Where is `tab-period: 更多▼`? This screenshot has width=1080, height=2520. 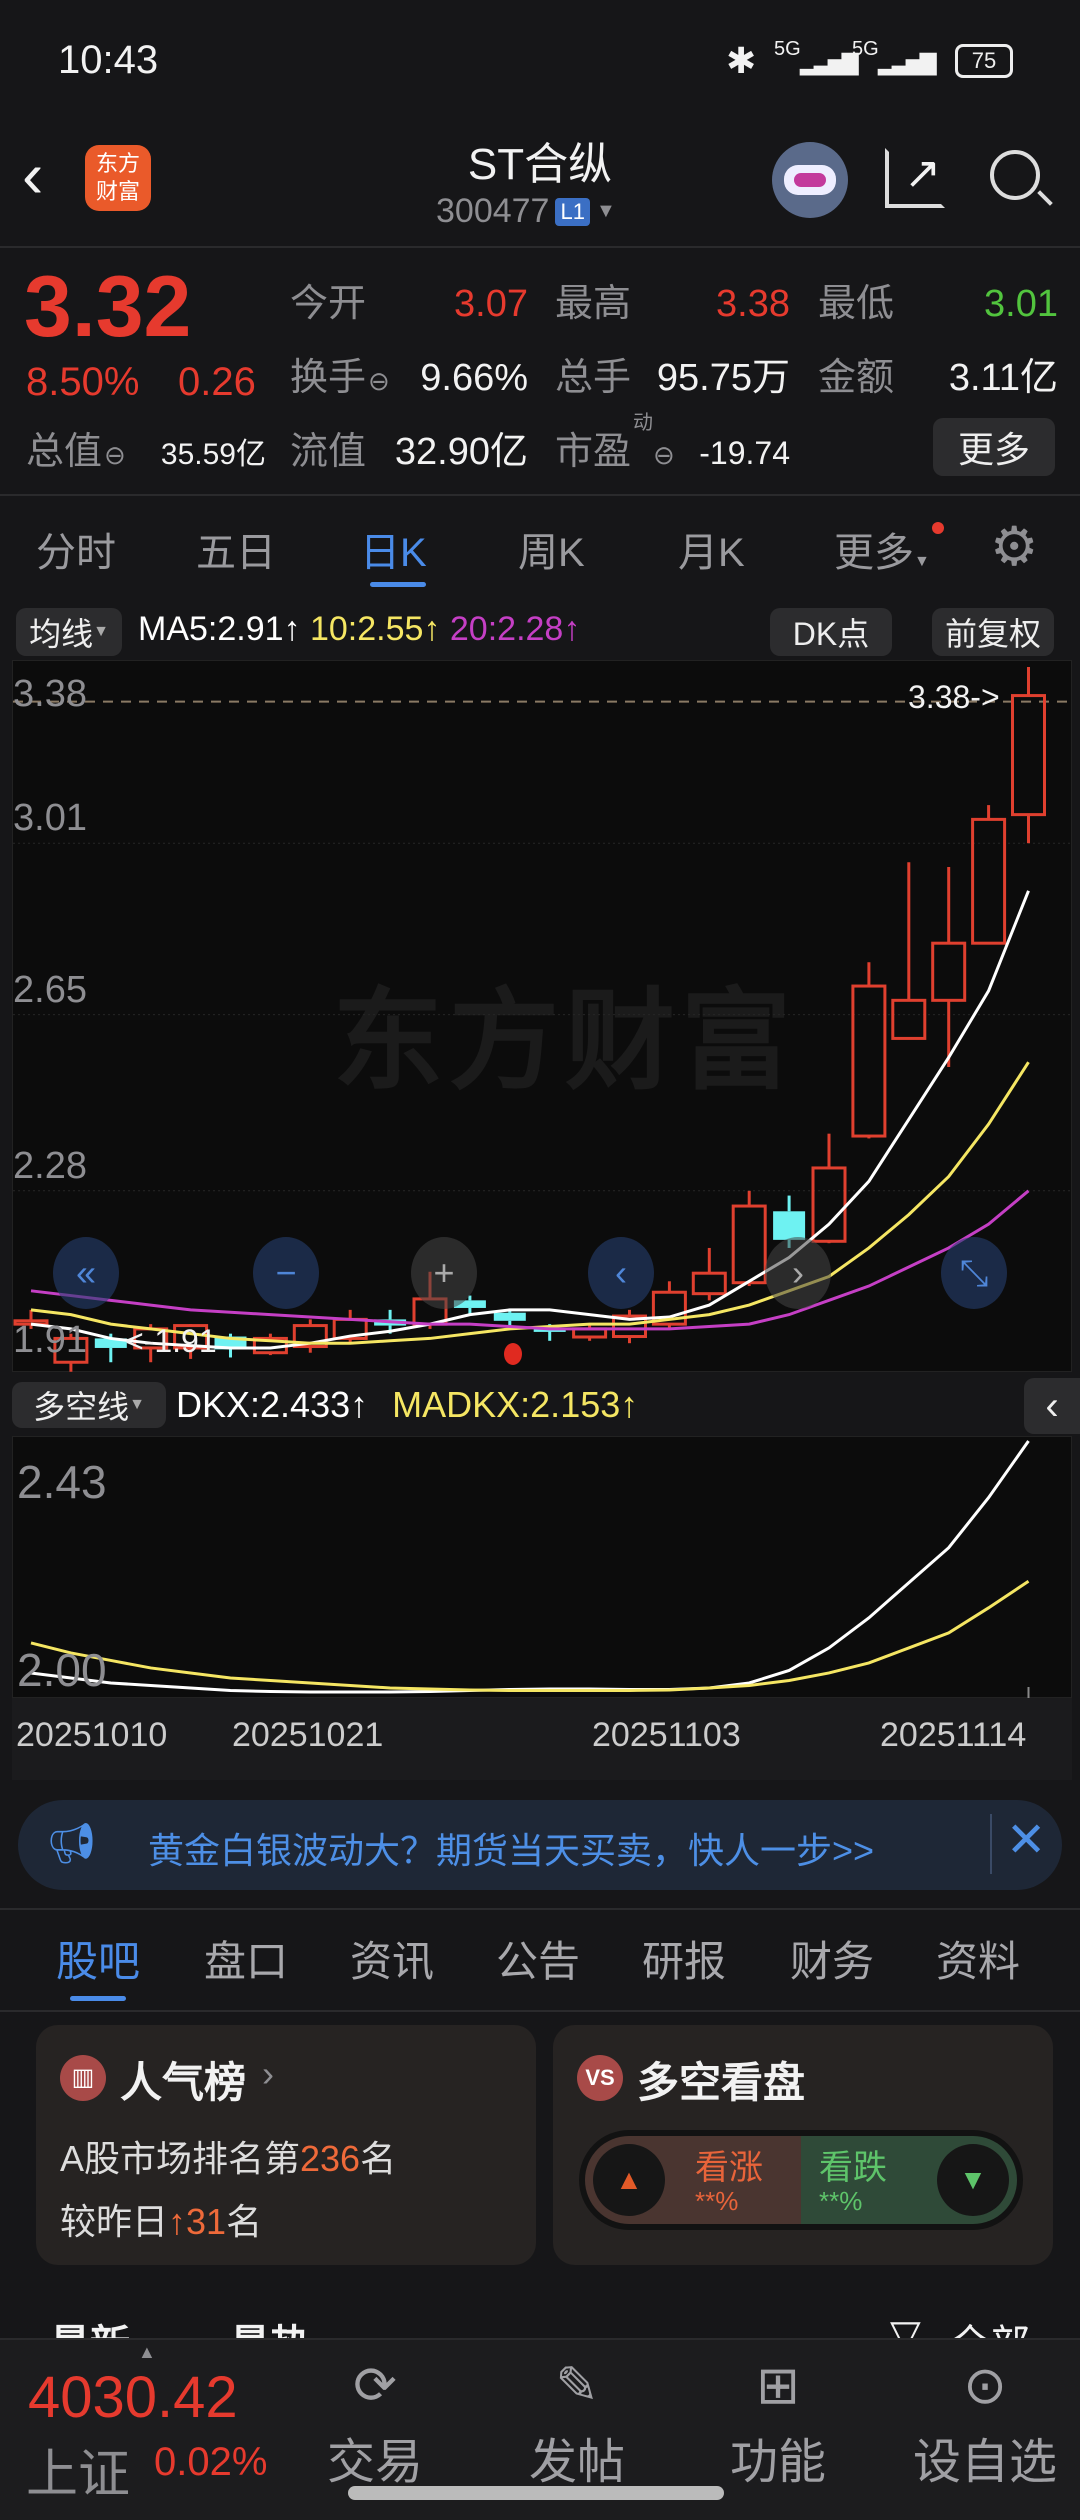
tab-period: 更多▼ is located at coordinates (882, 549).